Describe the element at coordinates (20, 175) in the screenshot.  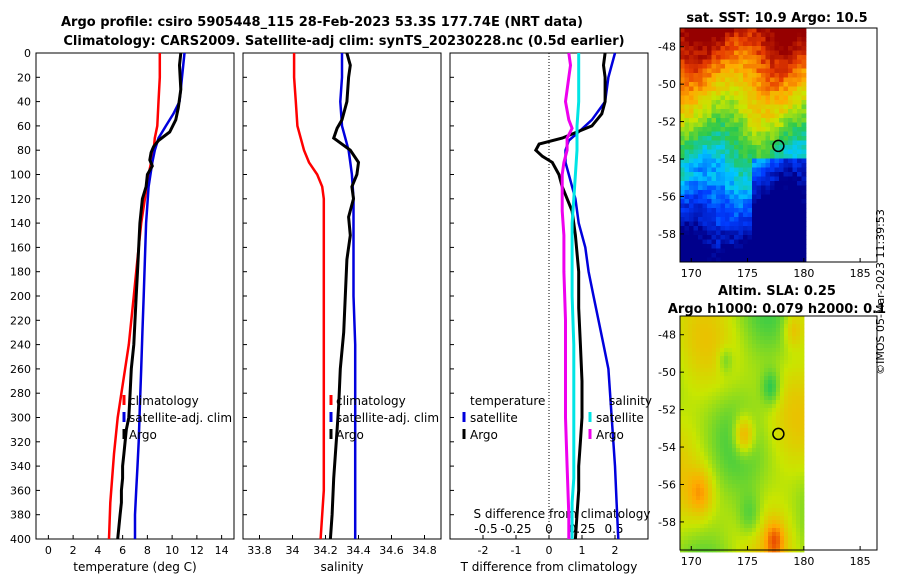
I see `y-tick-label: 100` at that location.